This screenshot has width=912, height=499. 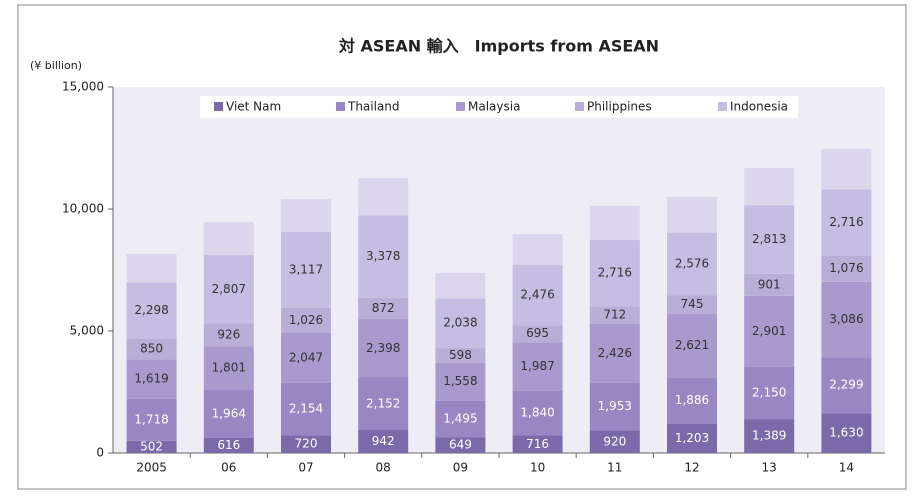 I want to click on data-label: 1,987, so click(x=537, y=366).